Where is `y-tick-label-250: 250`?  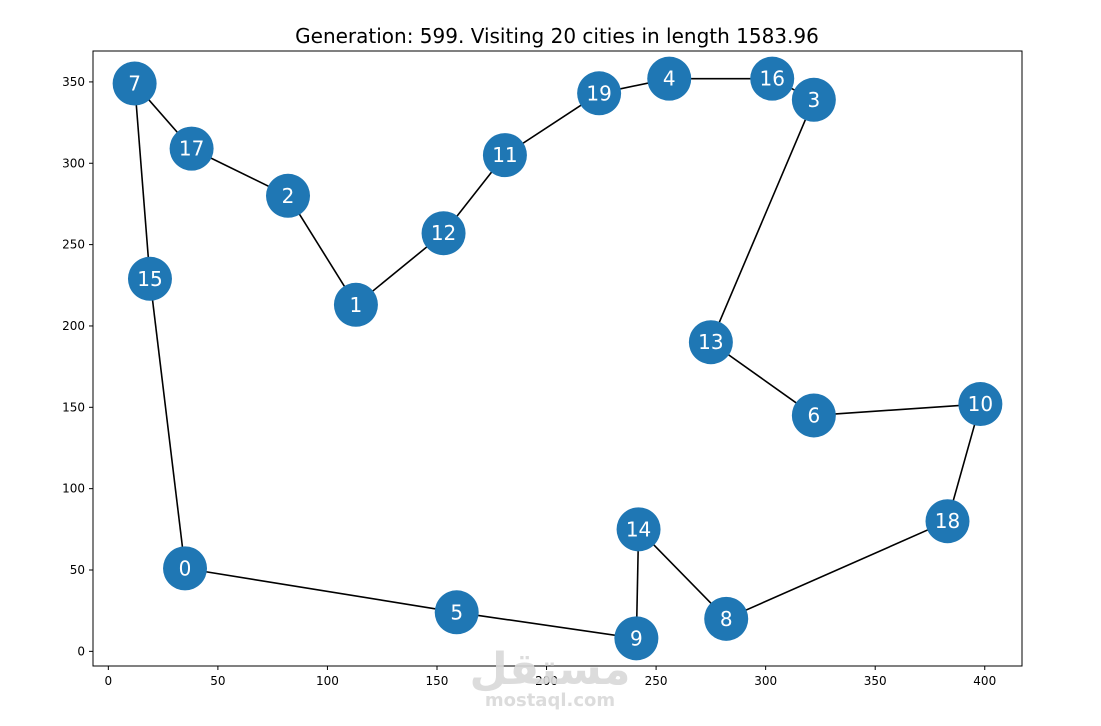
y-tick-label-250: 250 is located at coordinates (73, 245).